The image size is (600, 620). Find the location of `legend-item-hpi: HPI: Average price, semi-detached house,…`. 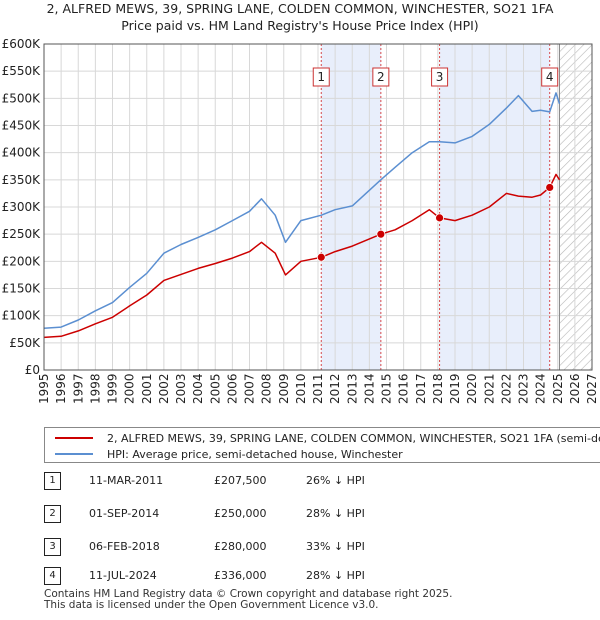

legend-item-hpi: HPI: Average price, semi-detached house,… is located at coordinates (229, 454).